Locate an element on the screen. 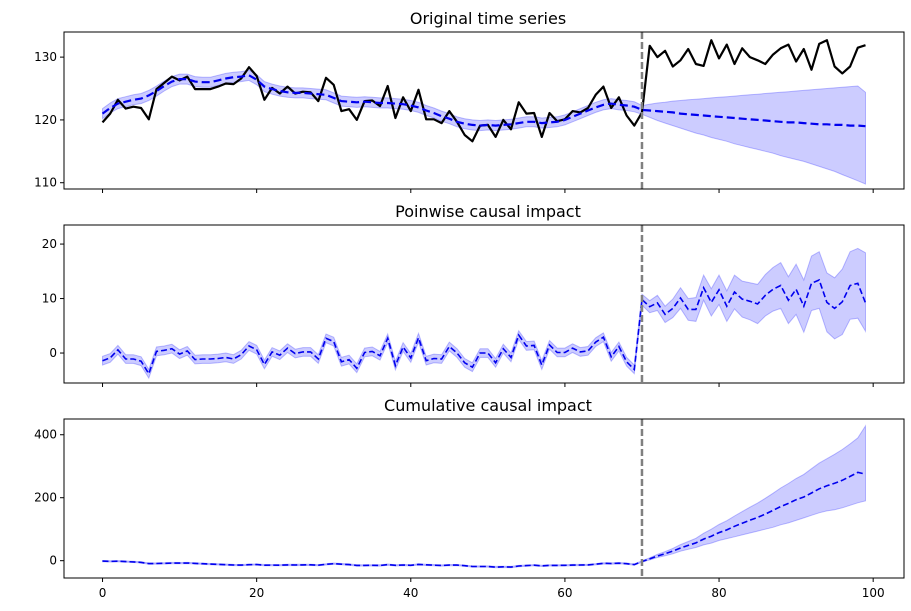 The width and height of the screenshot is (911, 611). x-tick-label: 100 is located at coordinates (873, 593).